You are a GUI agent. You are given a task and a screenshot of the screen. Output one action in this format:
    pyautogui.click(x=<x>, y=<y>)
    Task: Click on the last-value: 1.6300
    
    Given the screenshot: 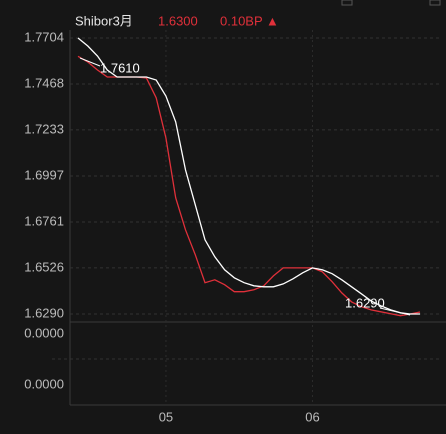 What is the action you would take?
    pyautogui.click(x=178, y=20)
    